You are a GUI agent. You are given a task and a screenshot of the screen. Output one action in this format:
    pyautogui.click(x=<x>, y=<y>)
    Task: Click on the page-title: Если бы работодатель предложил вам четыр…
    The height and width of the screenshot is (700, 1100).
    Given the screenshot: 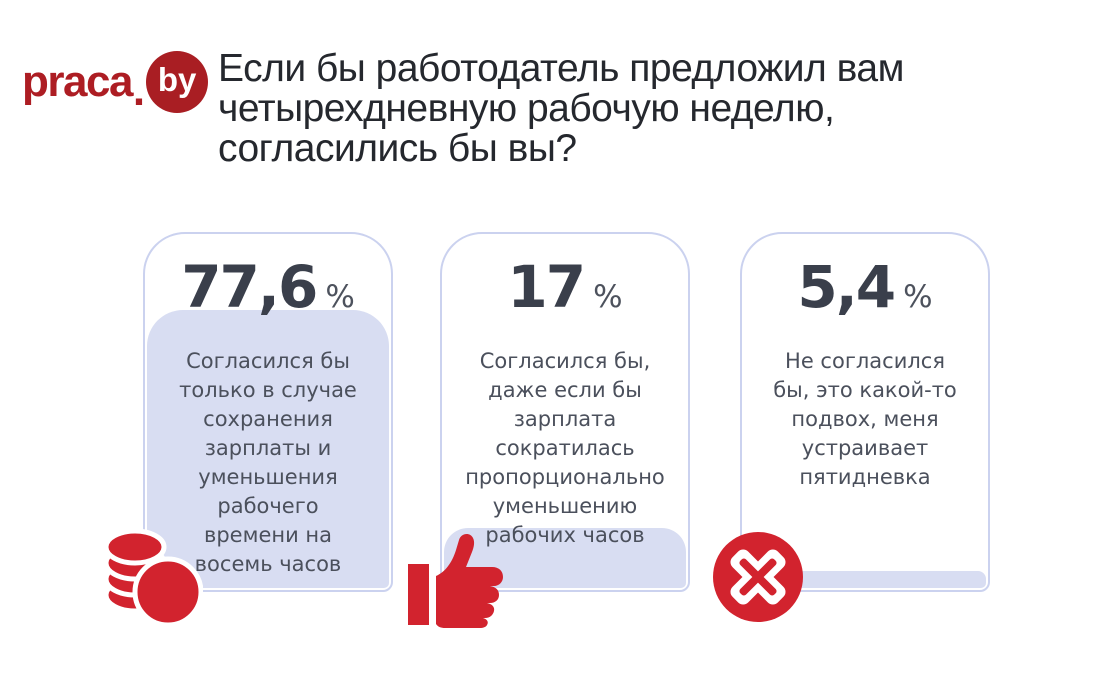 What is the action you would take?
    pyautogui.click(x=561, y=108)
    